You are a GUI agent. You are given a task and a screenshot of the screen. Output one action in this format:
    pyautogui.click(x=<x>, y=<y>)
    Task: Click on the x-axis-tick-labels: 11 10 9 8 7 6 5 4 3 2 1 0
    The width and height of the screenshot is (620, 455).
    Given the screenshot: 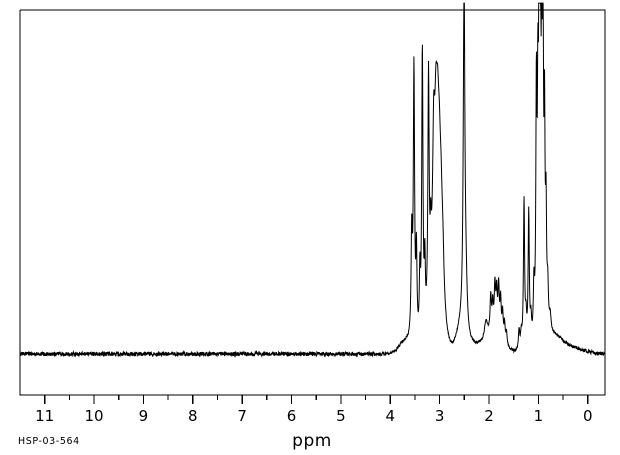 What is the action you would take?
    pyautogui.click(x=313, y=416)
    